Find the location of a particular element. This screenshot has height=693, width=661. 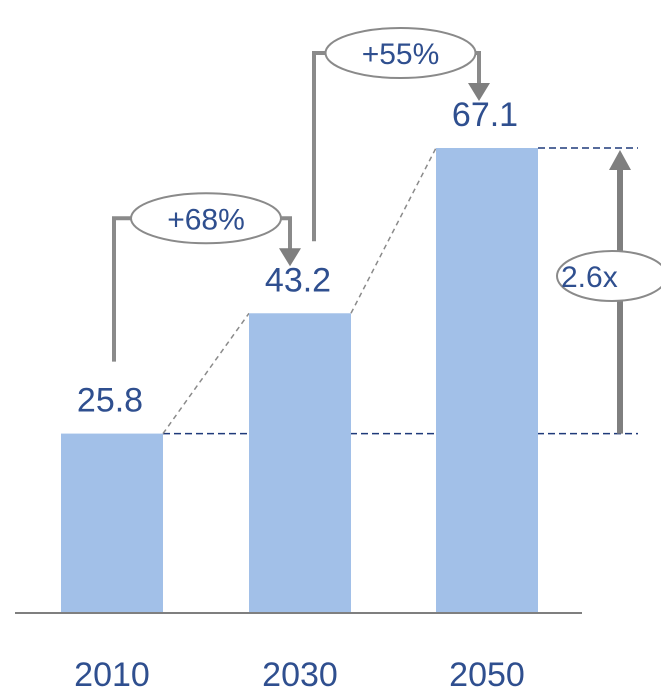

ratio-annotation: 2.6x is located at coordinates (608, 292).